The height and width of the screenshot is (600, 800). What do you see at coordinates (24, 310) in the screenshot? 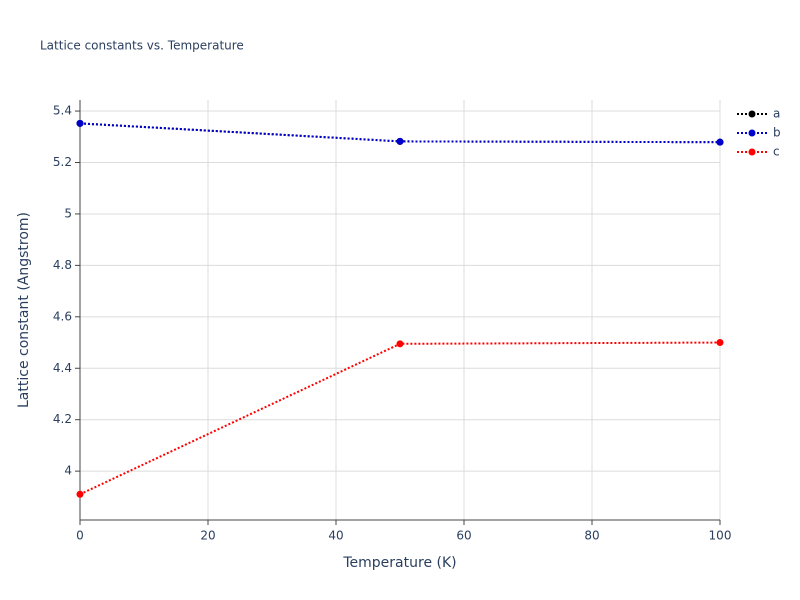
I see `y-axis-label: Lattice constant (Angstrom)` at bounding box center [24, 310].